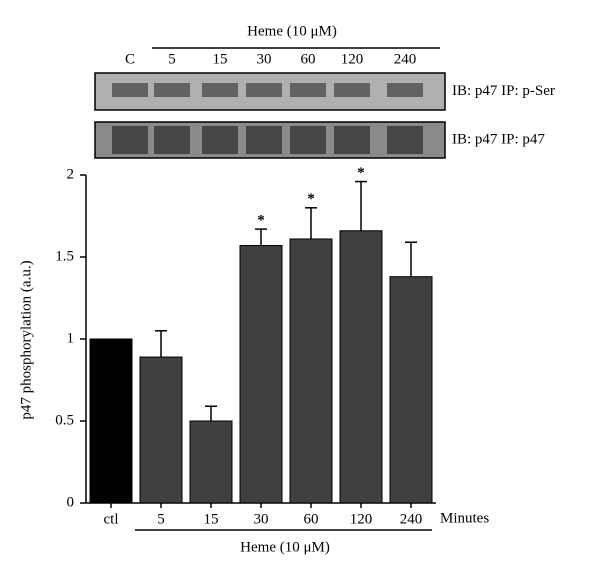  I want to click on blot-lane-label: 5, so click(172, 59).